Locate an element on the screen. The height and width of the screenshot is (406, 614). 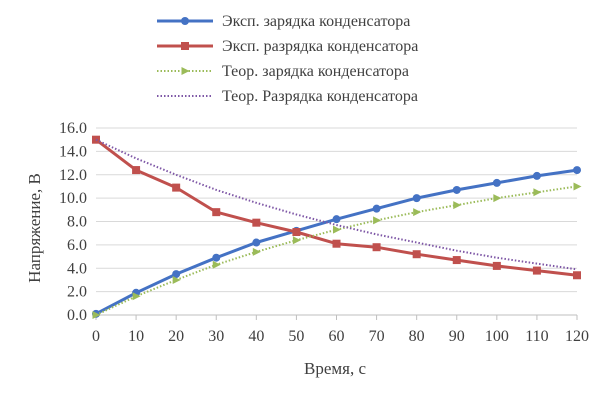
x-tick-label: 60 is located at coordinates (337, 336).